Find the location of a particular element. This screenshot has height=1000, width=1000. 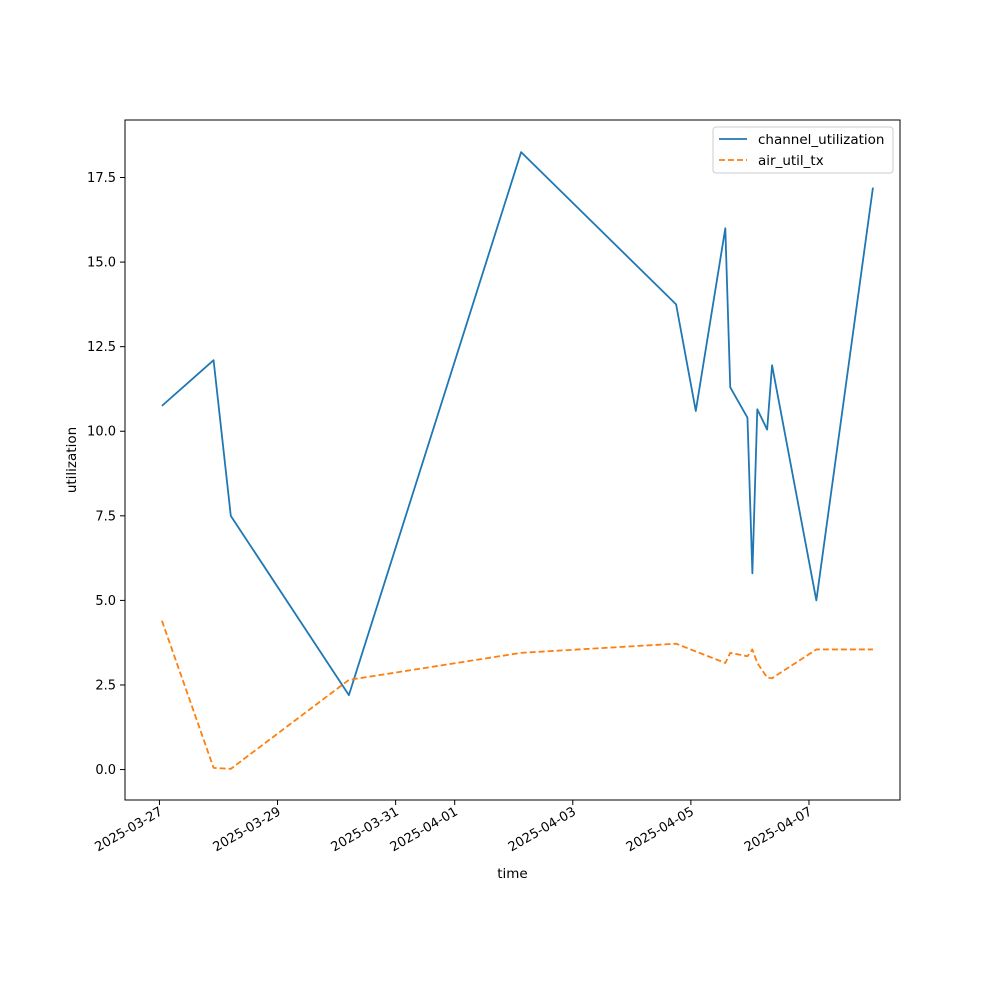

y-tick-label: 10.0 is located at coordinates (101, 432).